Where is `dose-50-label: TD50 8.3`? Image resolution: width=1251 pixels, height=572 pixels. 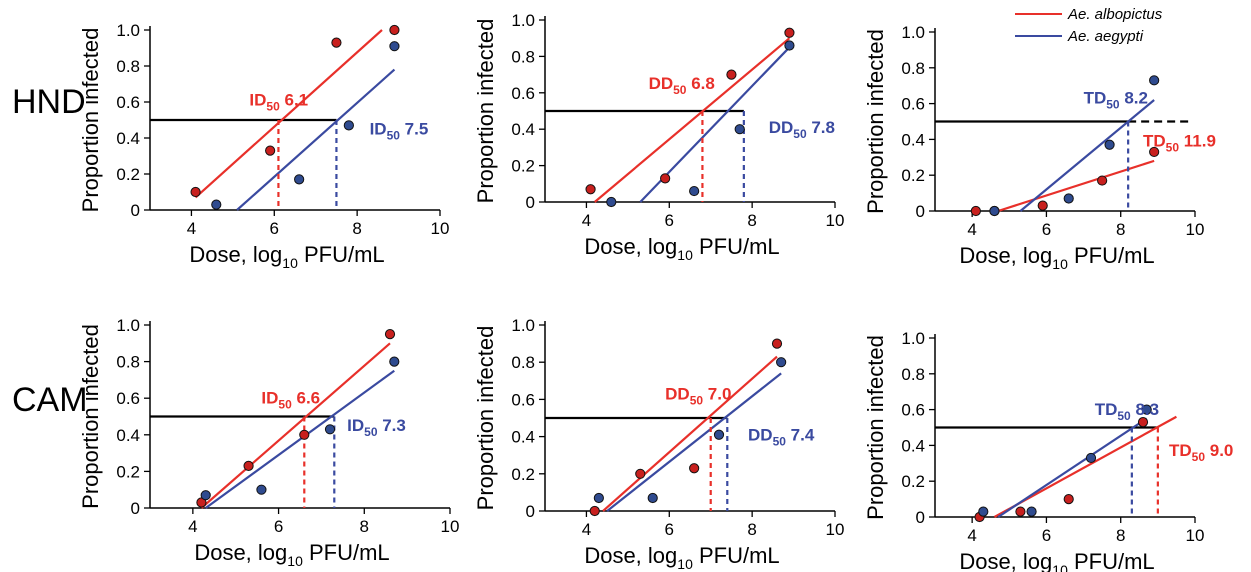 dose-50-label: TD50 8.3 is located at coordinates (1127, 411).